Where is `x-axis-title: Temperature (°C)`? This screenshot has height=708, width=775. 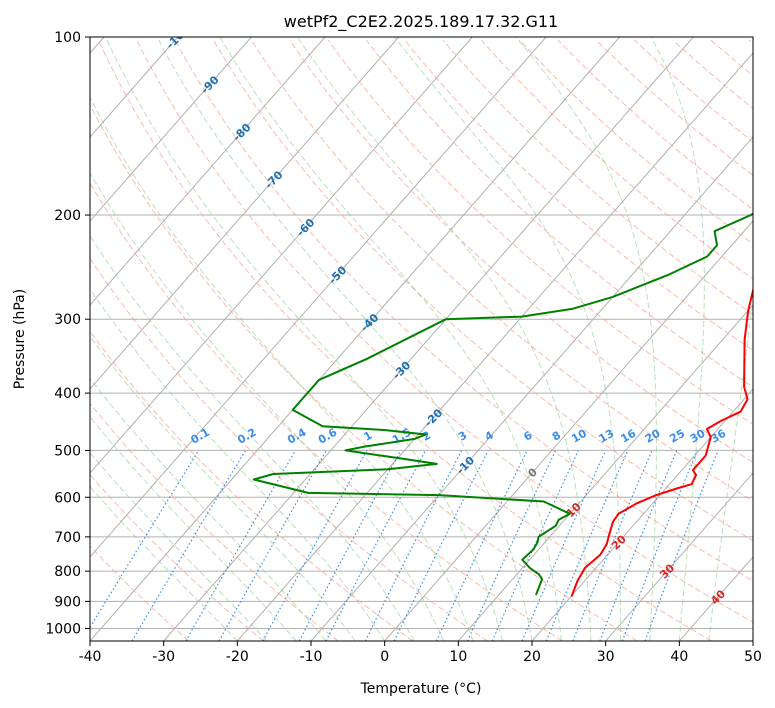 x-axis-title: Temperature (°C) is located at coordinates (421, 689).